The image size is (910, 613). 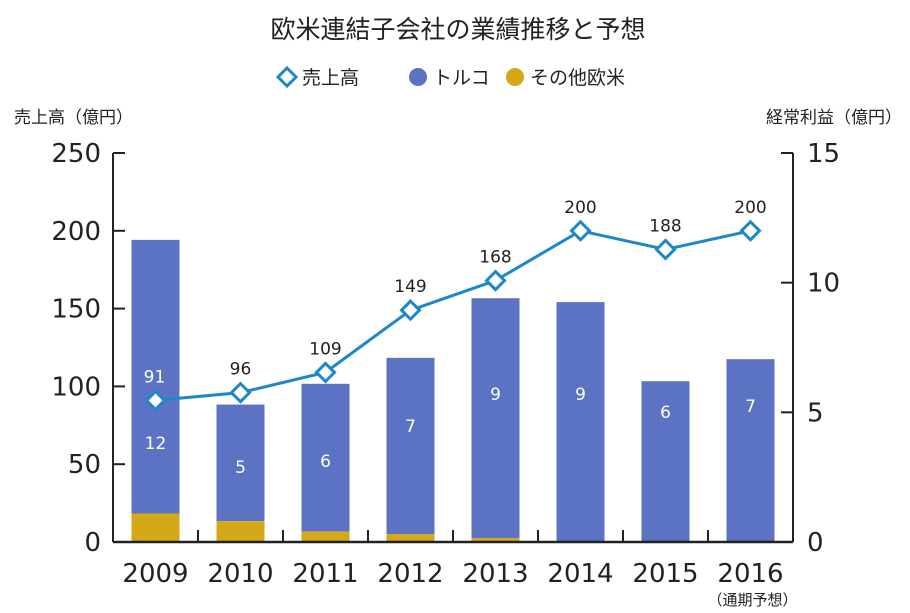 I want to click on x-tick-label: 2009, so click(x=155, y=574).